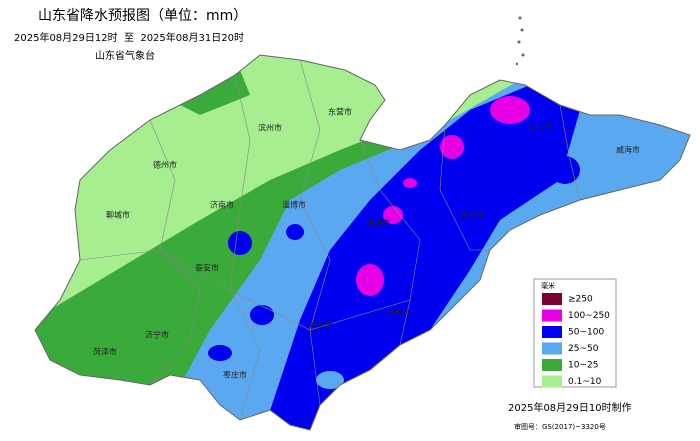 This screenshot has height=441, width=700. What do you see at coordinates (540, 127) in the screenshot?
I see `city-label: 烟台市` at bounding box center [540, 127].